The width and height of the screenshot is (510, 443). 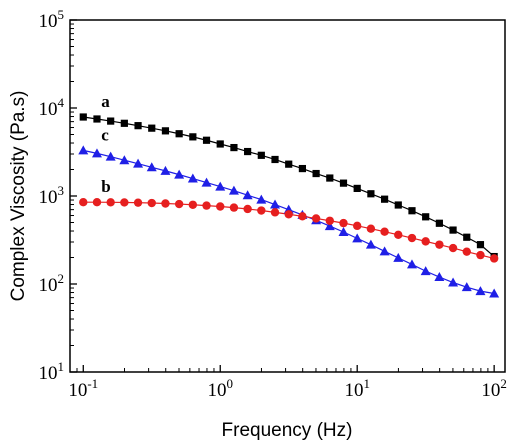 What do you see at coordinates (287, 430) in the screenshot?
I see `x-axis-title: Frequency (Hz)` at bounding box center [287, 430].